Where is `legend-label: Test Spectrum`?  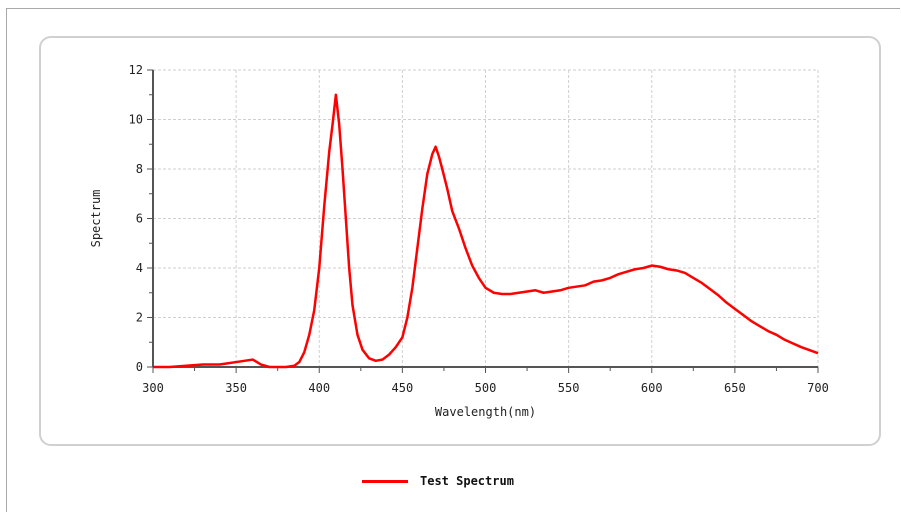
legend-label: Test Spectrum is located at coordinates (467, 481).